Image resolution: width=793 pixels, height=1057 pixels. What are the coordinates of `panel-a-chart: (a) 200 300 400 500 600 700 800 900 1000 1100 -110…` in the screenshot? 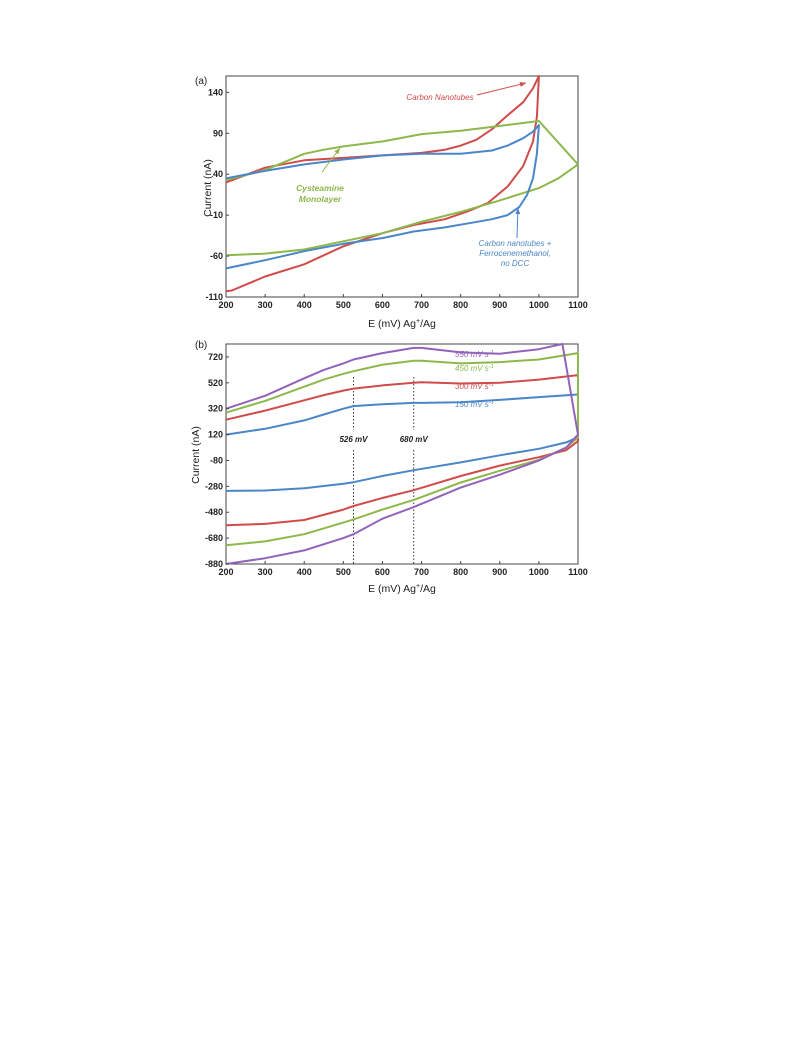 It's located at (391, 202).